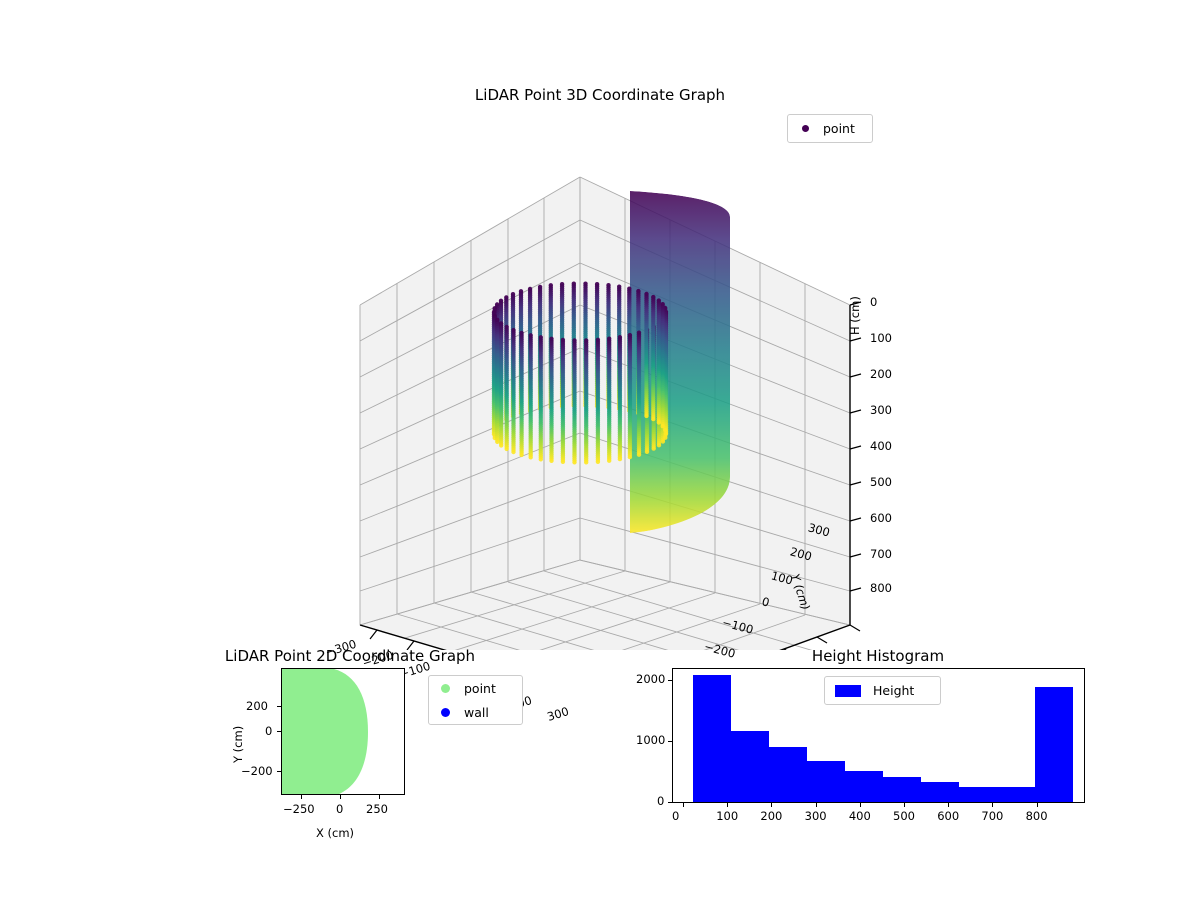  Describe the element at coordinates (878, 656) in the screenshot. I see `histogram-title: Height Histogram` at that location.